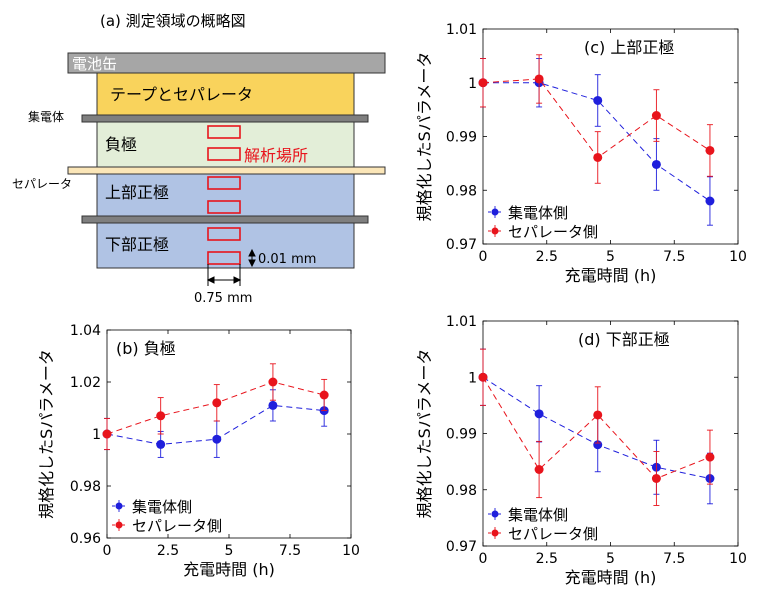 This screenshot has width=772, height=612. Describe the element at coordinates (225, 219) in the screenshot. I see `collector-middle` at that location.